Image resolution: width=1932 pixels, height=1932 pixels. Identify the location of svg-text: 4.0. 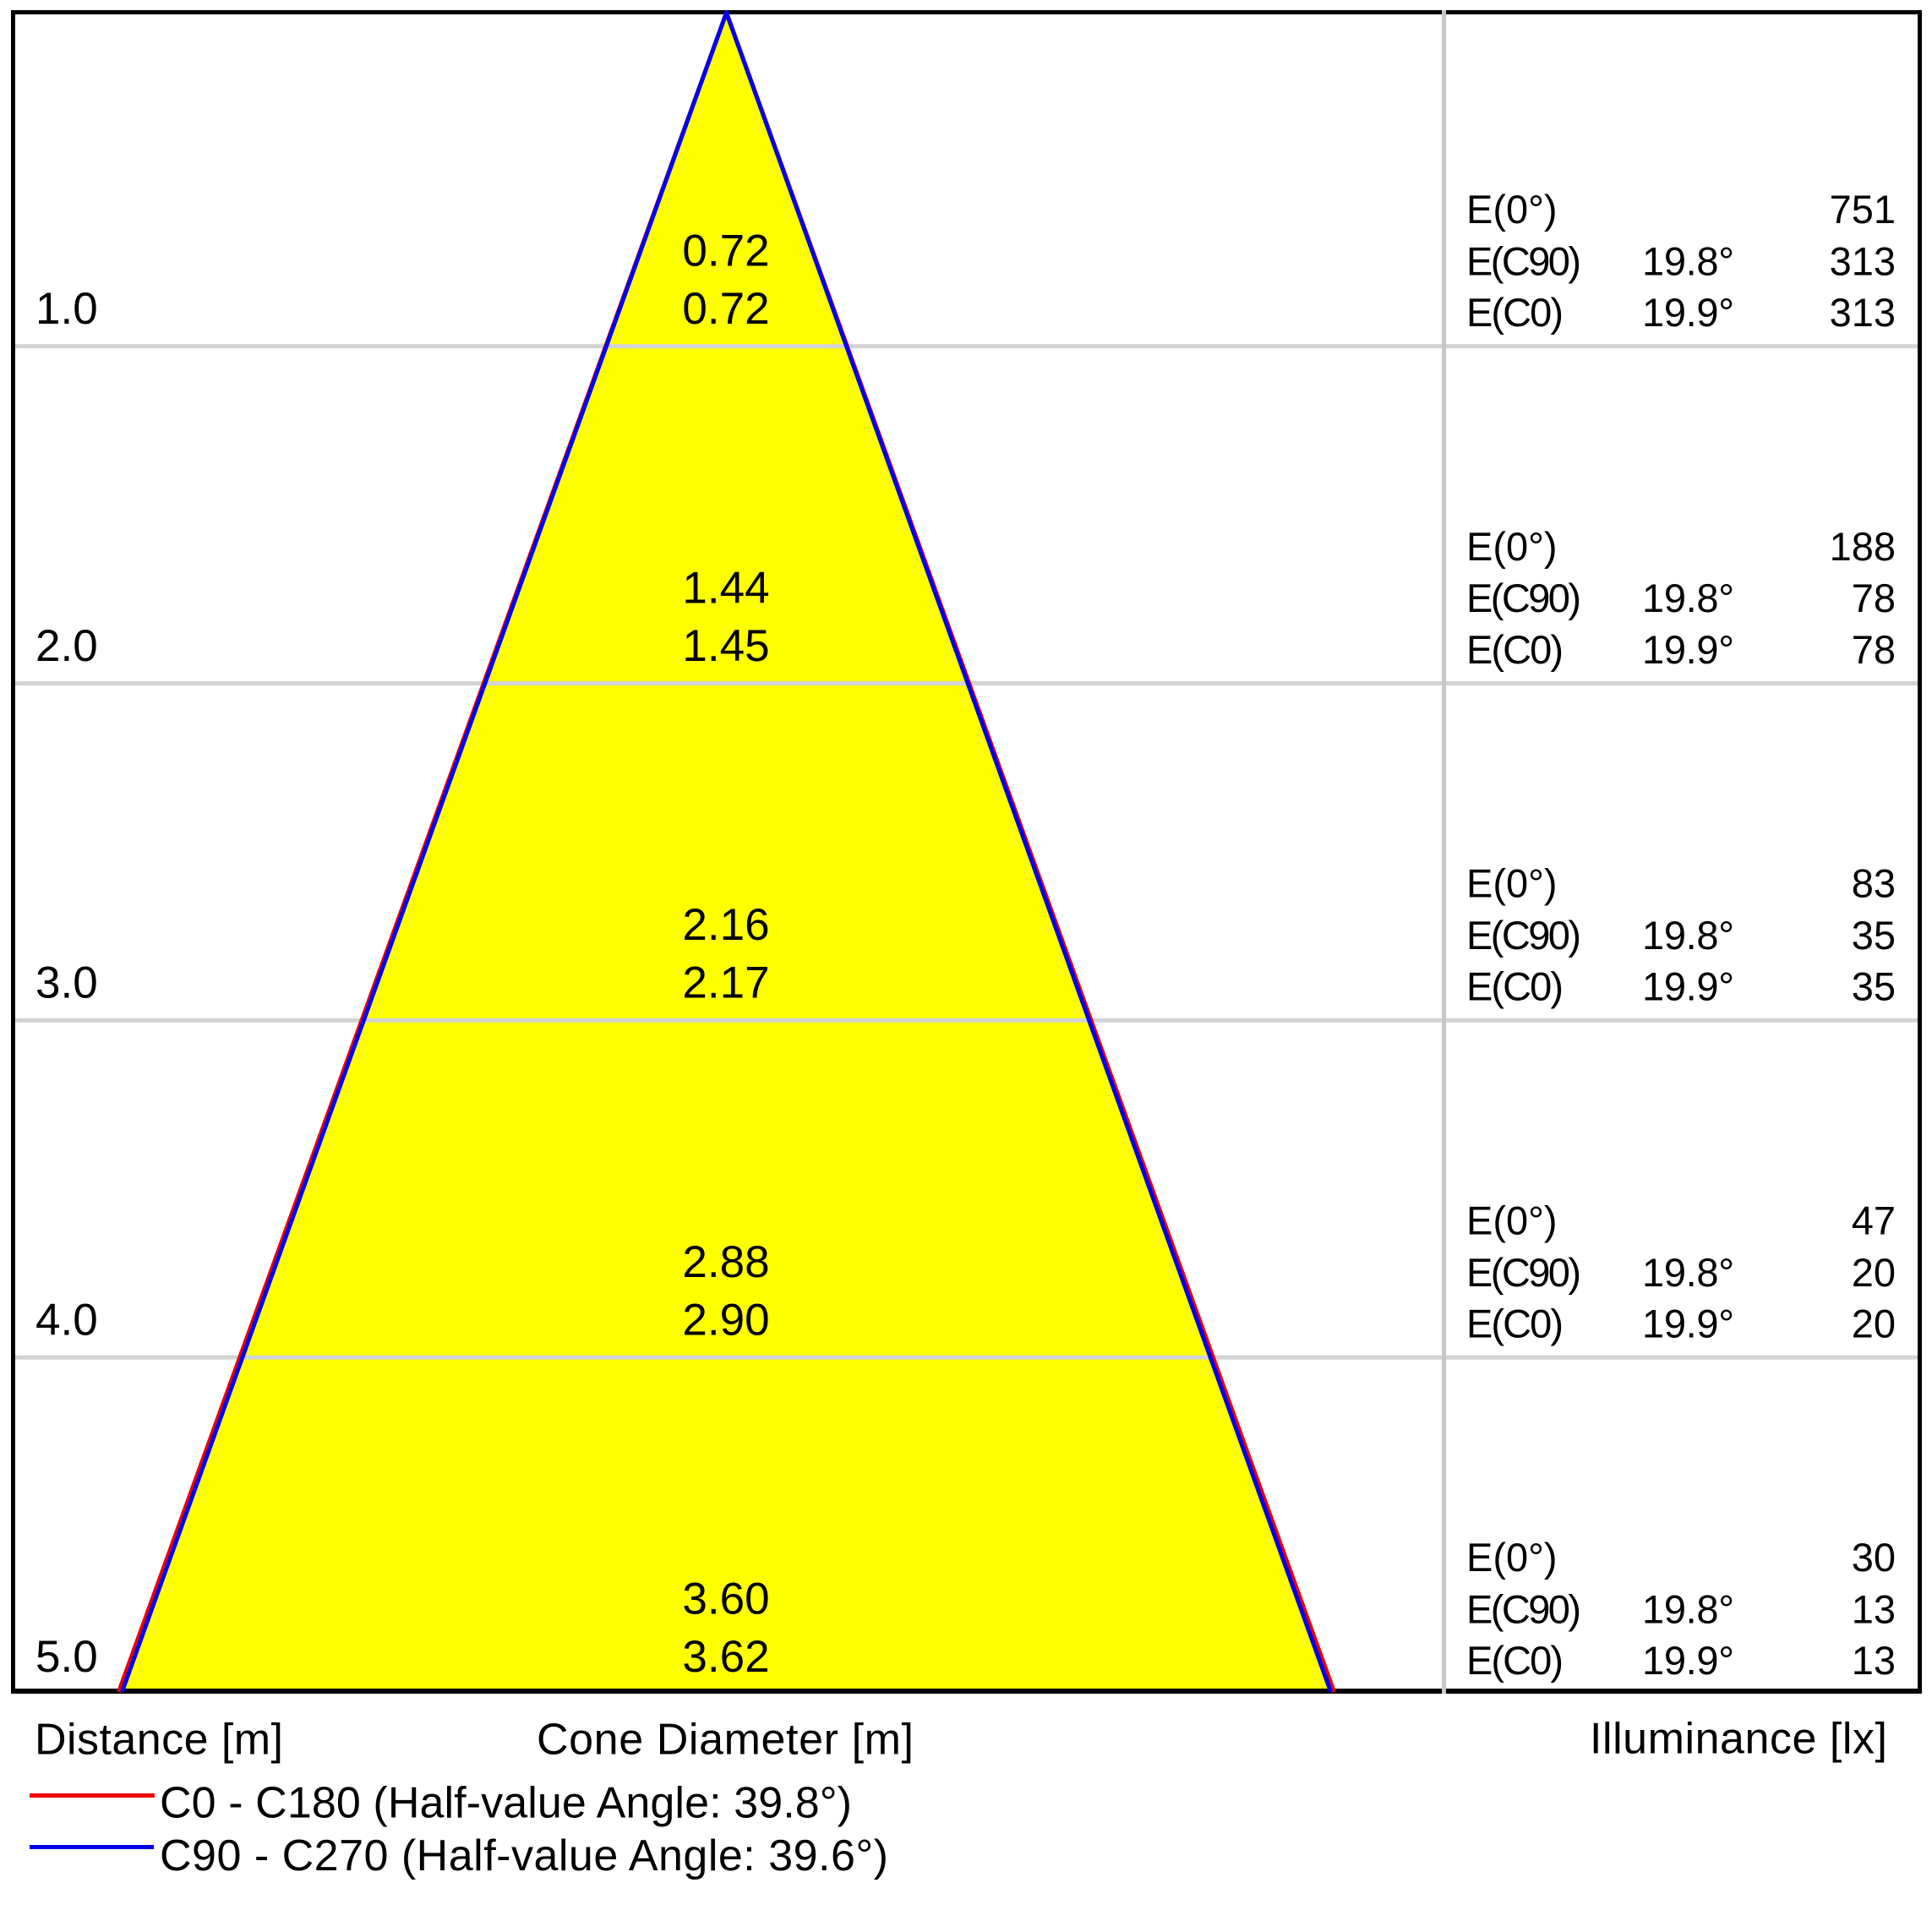
(66, 1320).